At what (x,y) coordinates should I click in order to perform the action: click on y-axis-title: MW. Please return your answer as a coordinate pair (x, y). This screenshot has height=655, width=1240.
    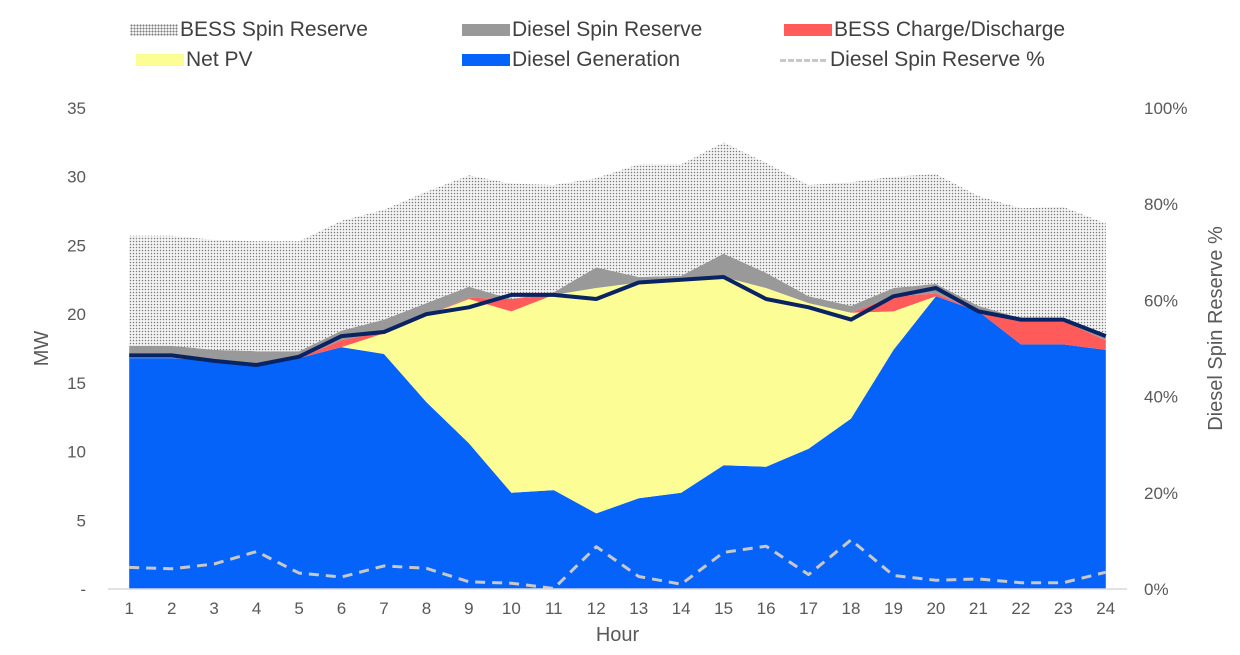
    Looking at the image, I should click on (42, 349).